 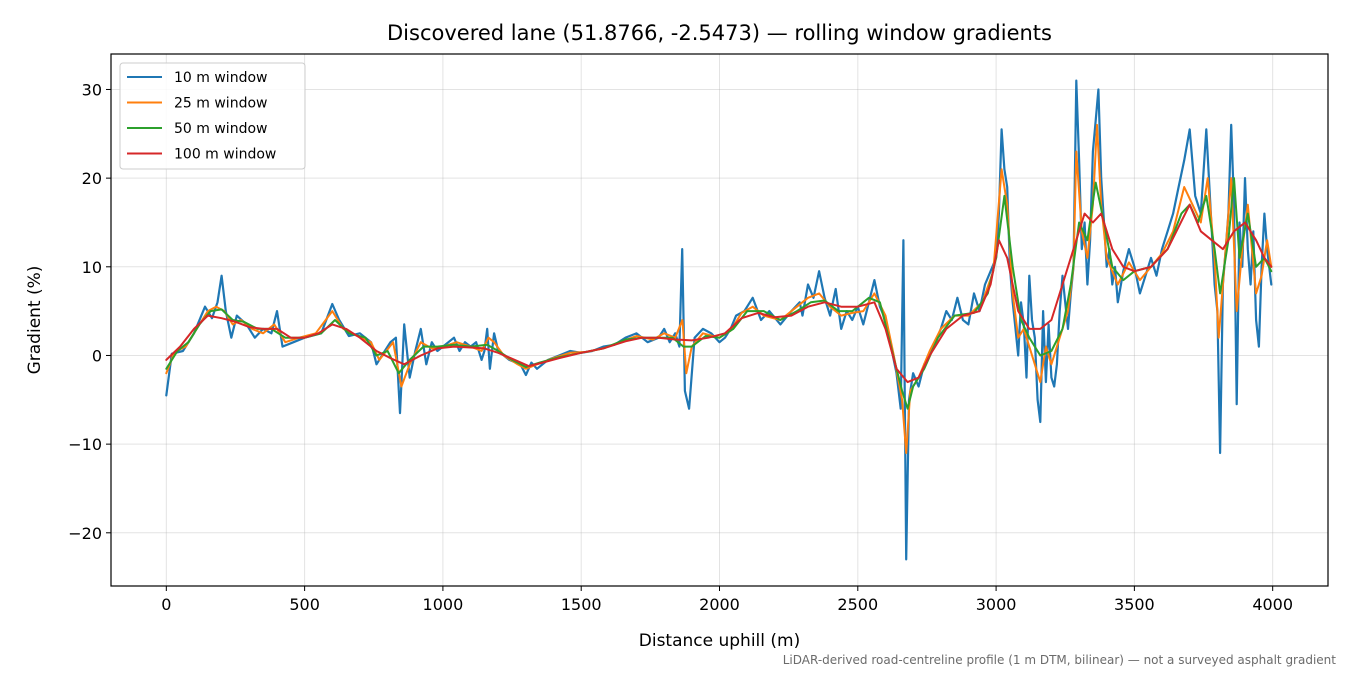 What do you see at coordinates (1272, 604) in the screenshot?
I see `x-tick-label: 4000` at bounding box center [1272, 604].